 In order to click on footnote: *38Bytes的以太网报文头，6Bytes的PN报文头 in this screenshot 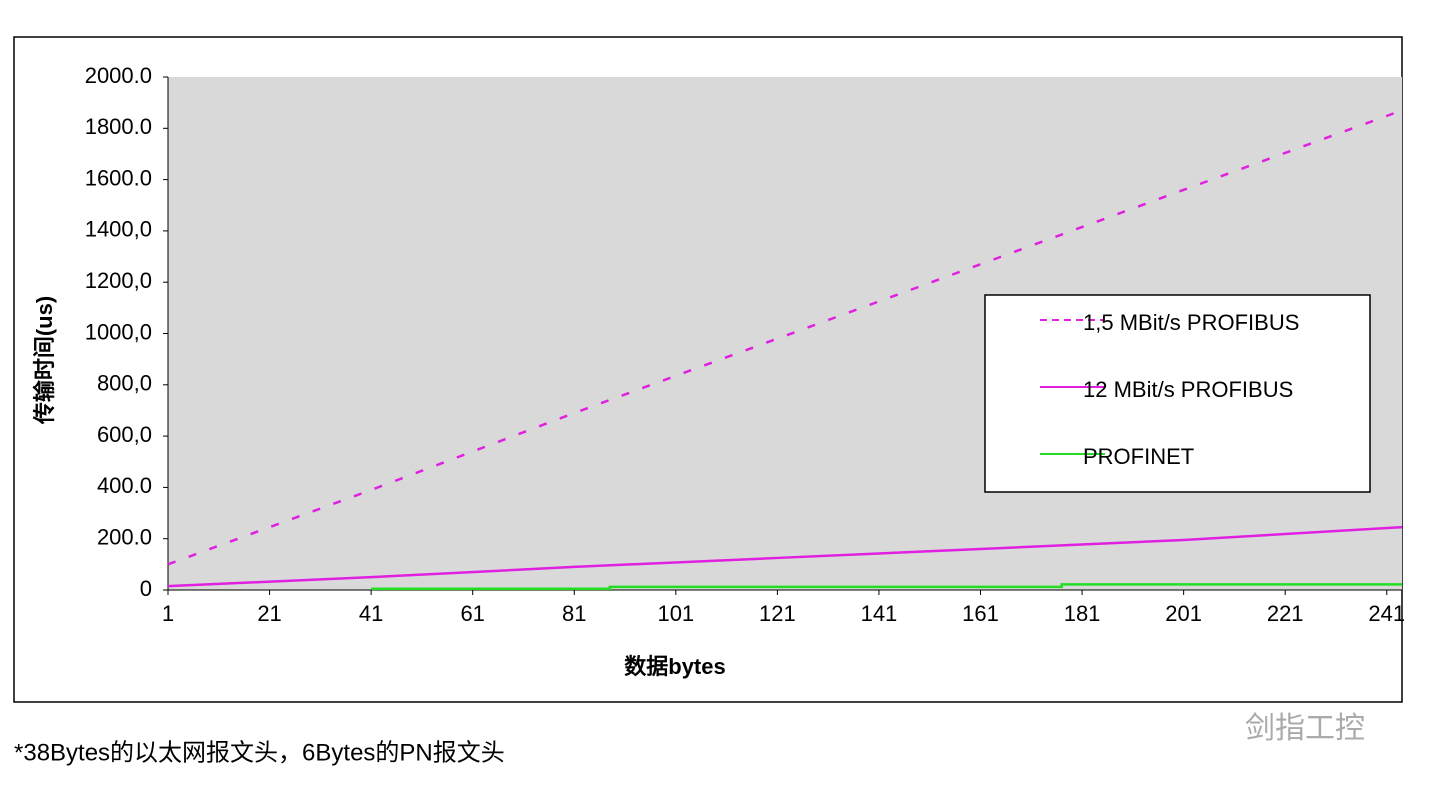, I will do `click(259, 752)`.